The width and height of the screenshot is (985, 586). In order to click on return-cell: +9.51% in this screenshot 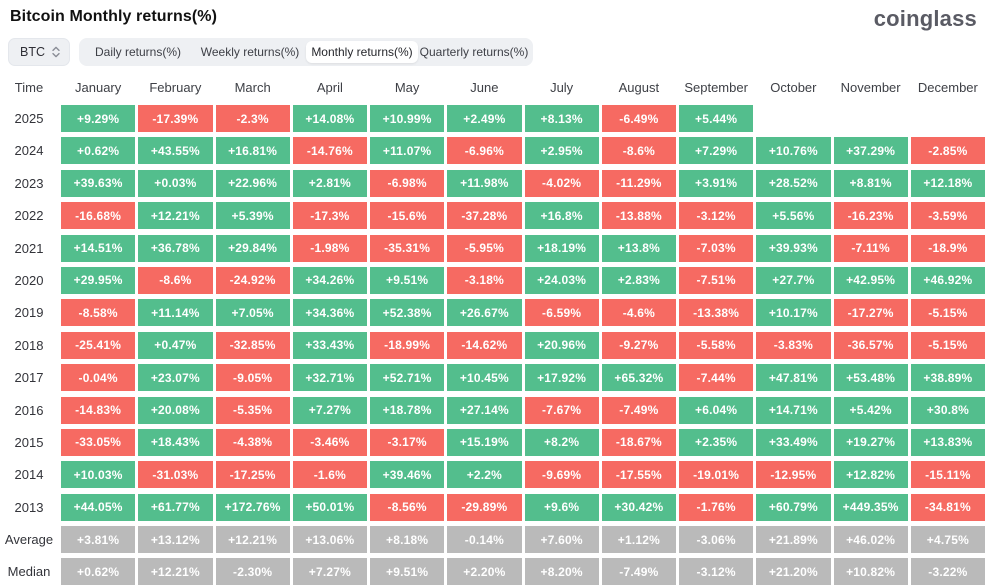, I will do `click(407, 280)`.